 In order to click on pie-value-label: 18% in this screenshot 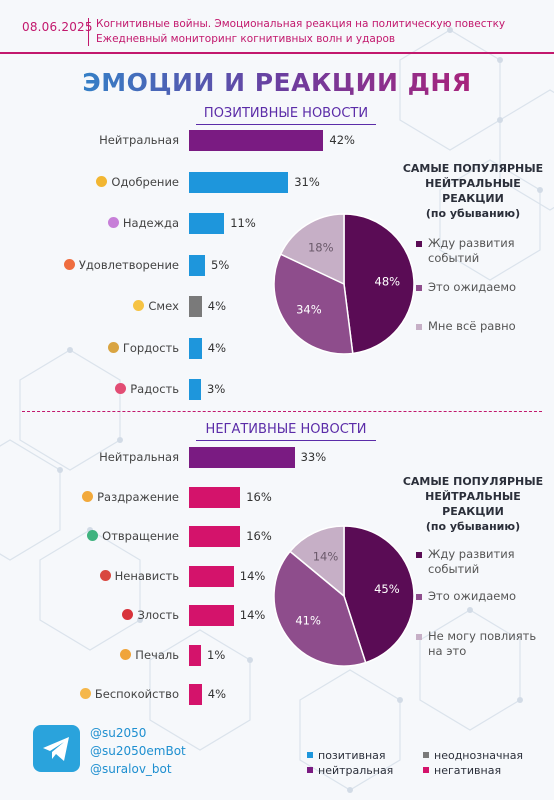, I will do `click(321, 247)`.